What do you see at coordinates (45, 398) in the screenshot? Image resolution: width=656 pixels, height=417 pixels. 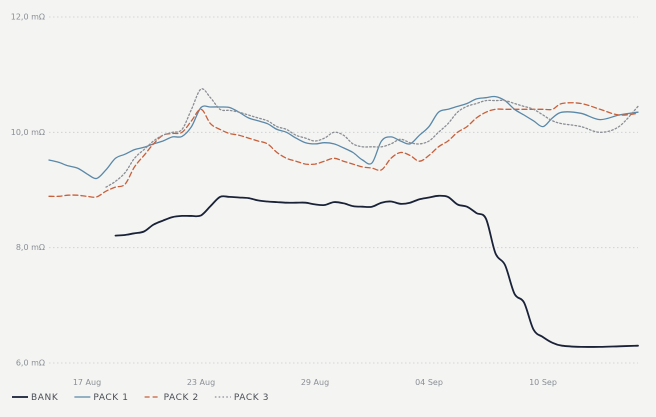 I see `legend-label-bank: BANK` at bounding box center [45, 398].